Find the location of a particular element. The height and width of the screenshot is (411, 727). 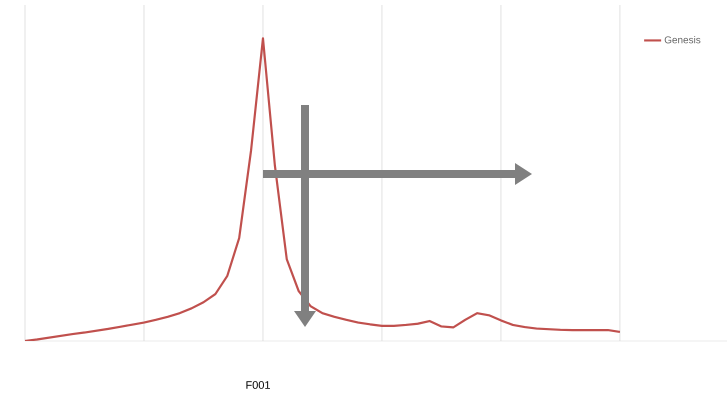

text: F001 is located at coordinates (258, 385).